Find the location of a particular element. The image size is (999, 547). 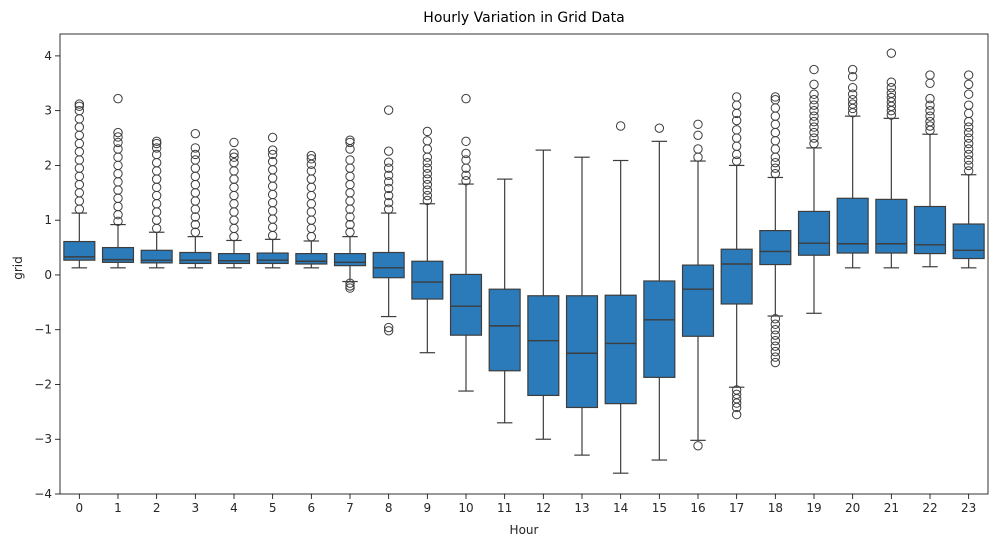

x-tick-label: 17 is located at coordinates (736, 508).